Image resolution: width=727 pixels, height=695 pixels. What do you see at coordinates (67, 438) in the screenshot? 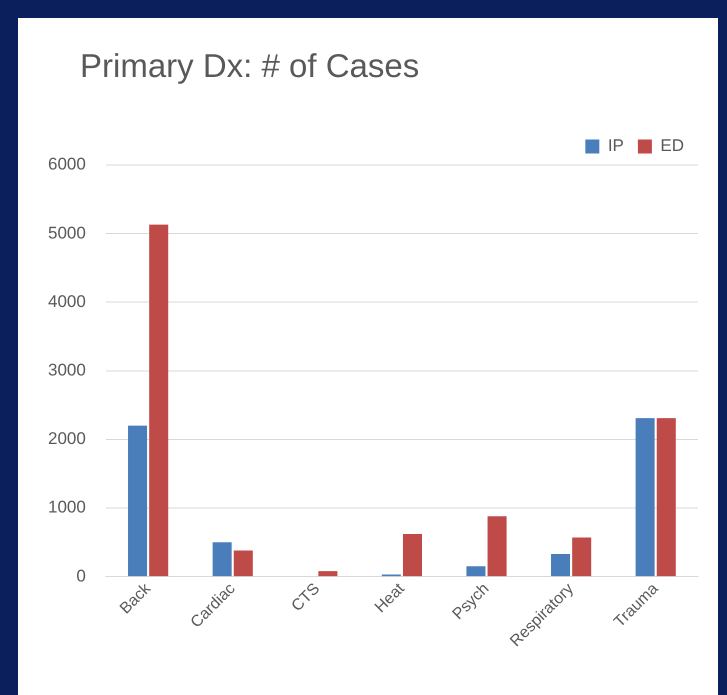
I see `y-tick-label: 2000` at bounding box center [67, 438].